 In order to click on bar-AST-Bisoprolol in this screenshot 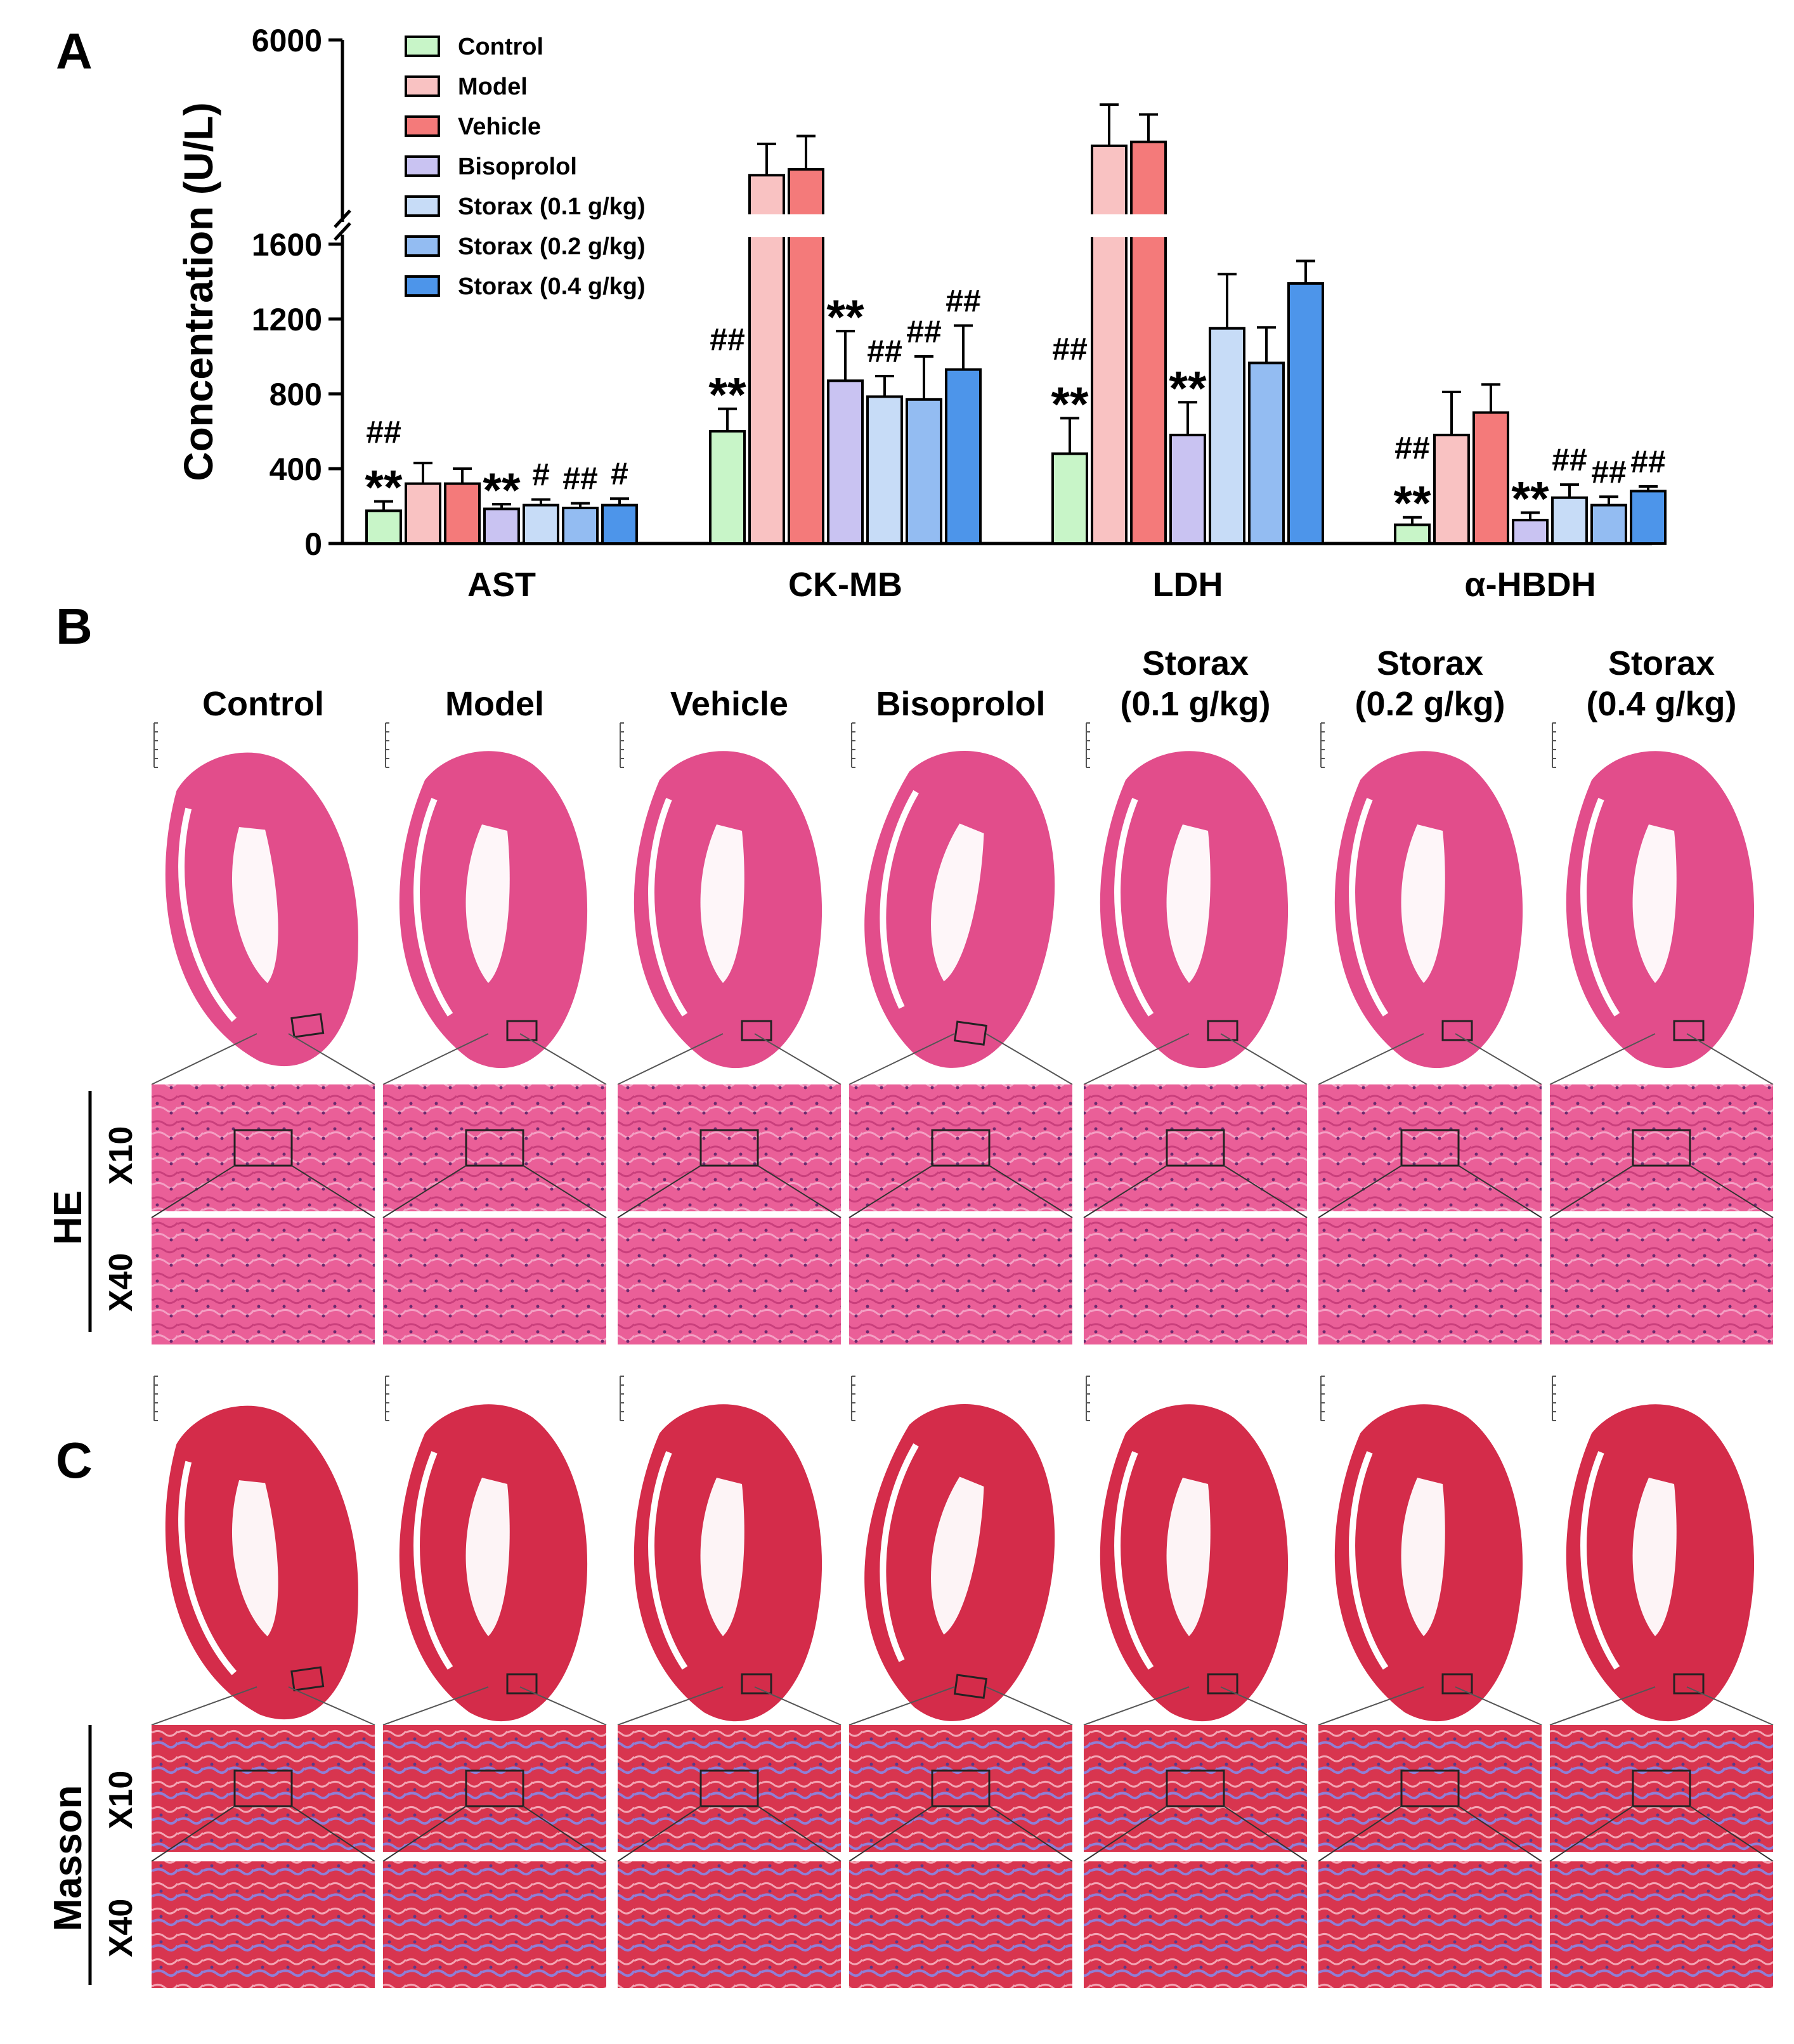, I will do `click(501, 526)`.